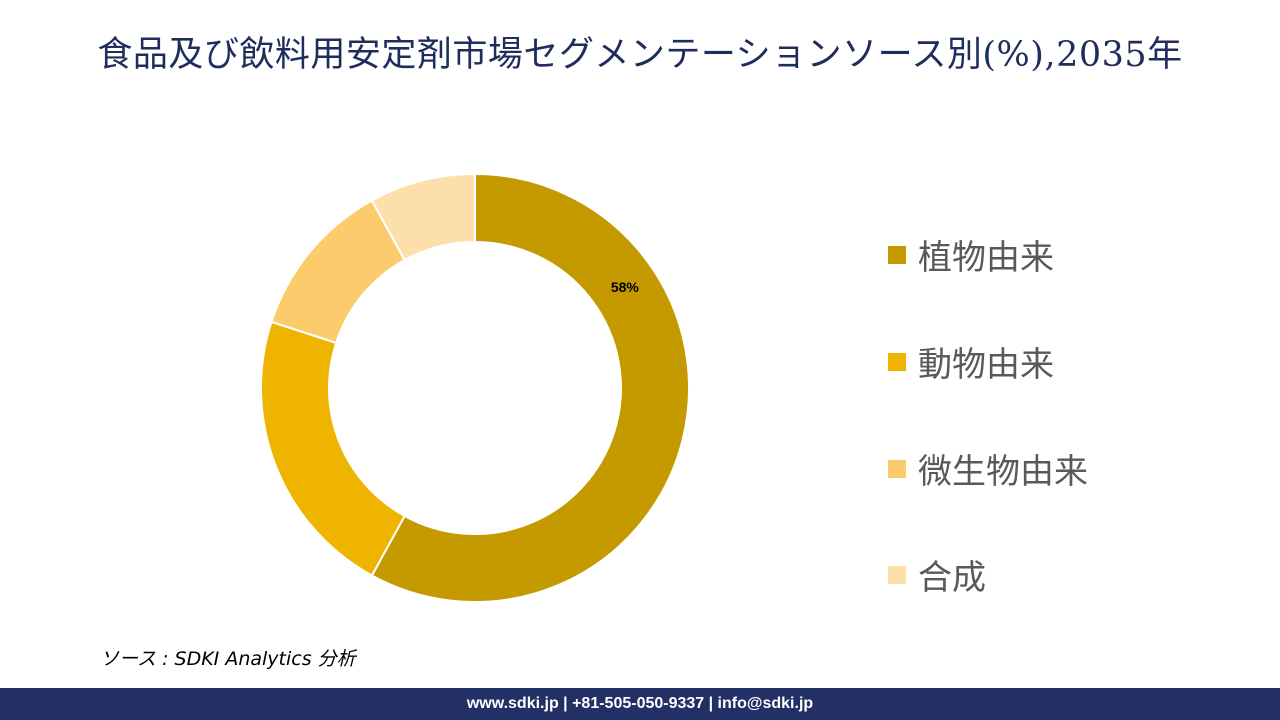 The image size is (1280, 720). I want to click on data-label-1: 58%, so click(625, 287).